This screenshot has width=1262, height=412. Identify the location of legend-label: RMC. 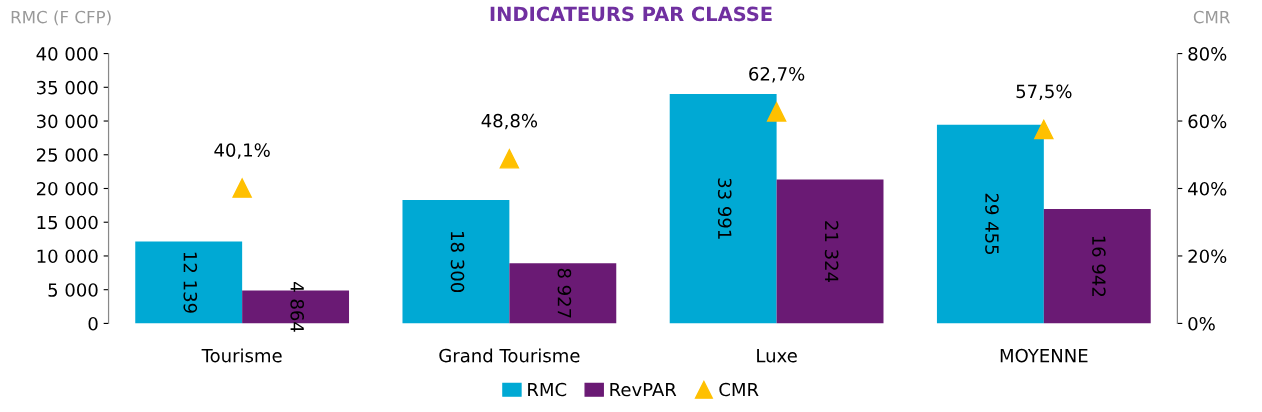
(547, 389).